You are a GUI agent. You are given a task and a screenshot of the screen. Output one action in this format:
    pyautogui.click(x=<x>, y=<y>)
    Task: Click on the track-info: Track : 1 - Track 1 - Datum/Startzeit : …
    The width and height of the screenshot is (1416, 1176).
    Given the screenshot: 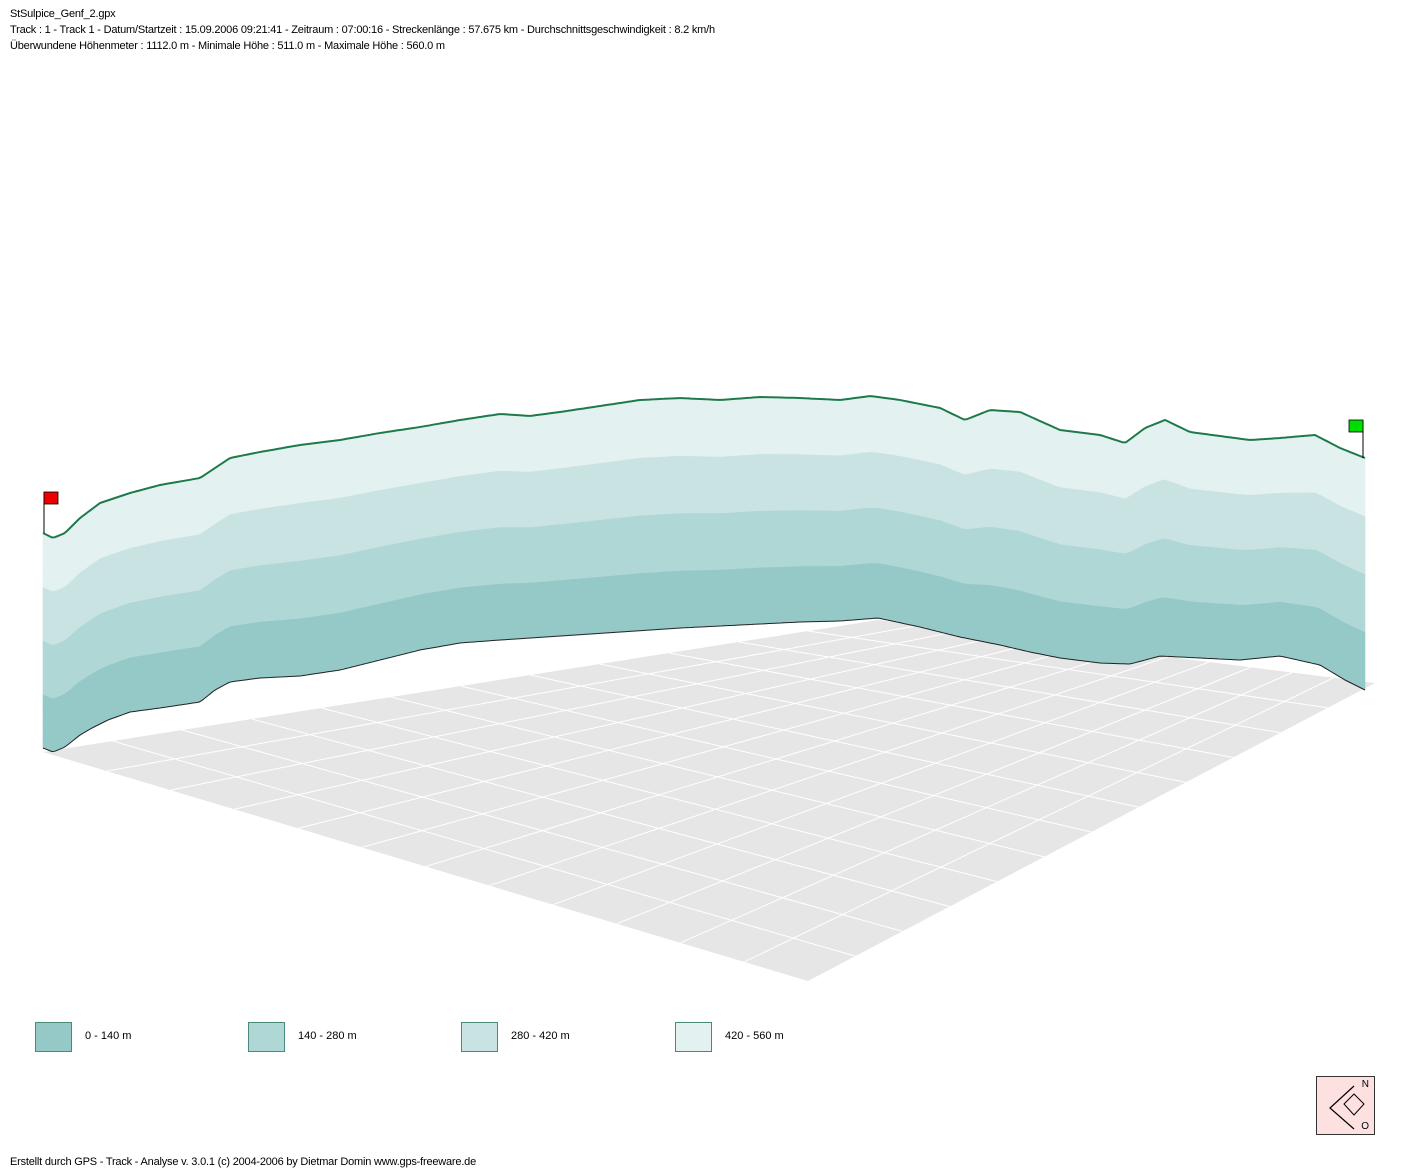 What is the action you would take?
    pyautogui.click(x=362, y=30)
    